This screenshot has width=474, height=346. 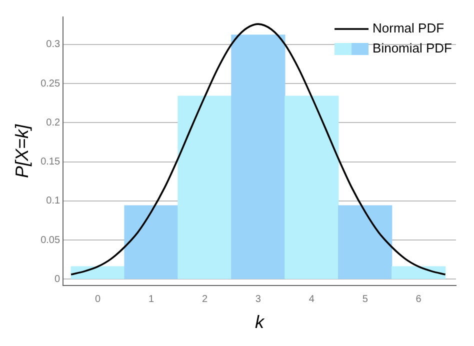 What do you see at coordinates (53, 122) in the screenshot?
I see `y-tick-label: 0.2` at bounding box center [53, 122].